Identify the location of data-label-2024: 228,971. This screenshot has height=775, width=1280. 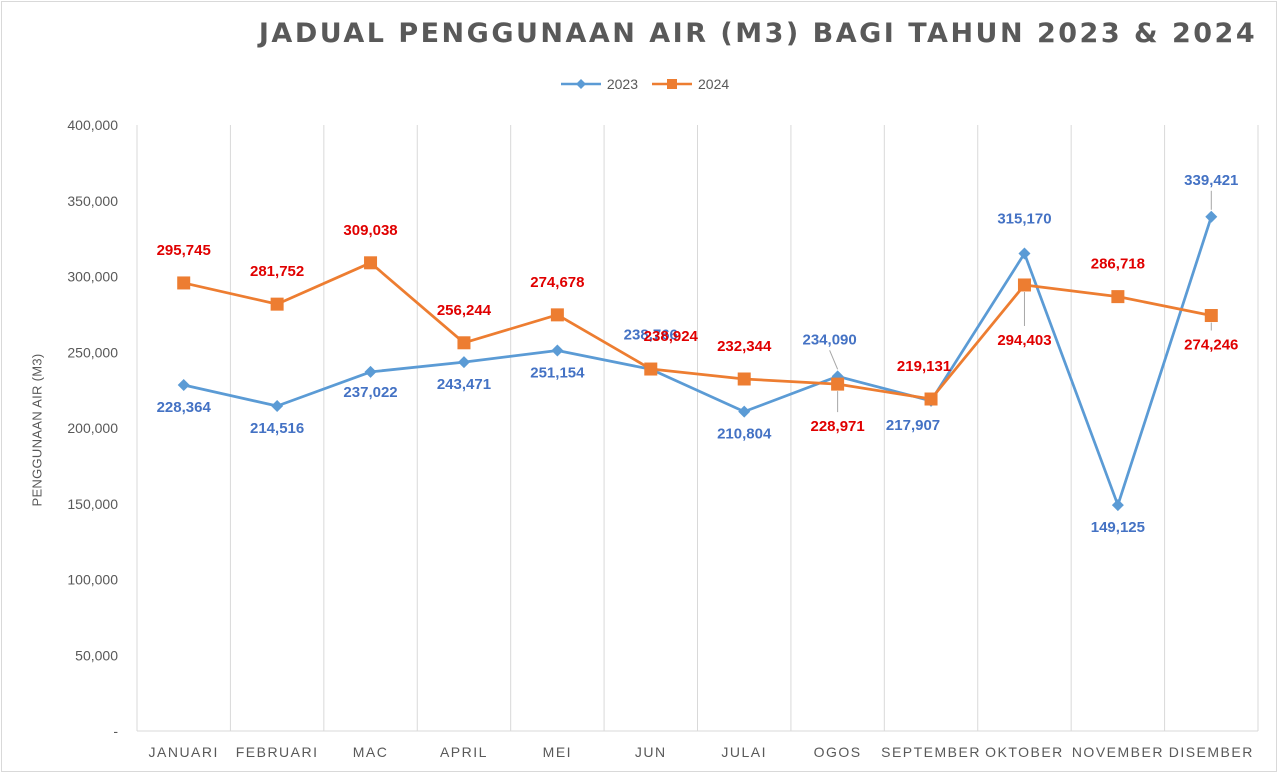
(838, 426).